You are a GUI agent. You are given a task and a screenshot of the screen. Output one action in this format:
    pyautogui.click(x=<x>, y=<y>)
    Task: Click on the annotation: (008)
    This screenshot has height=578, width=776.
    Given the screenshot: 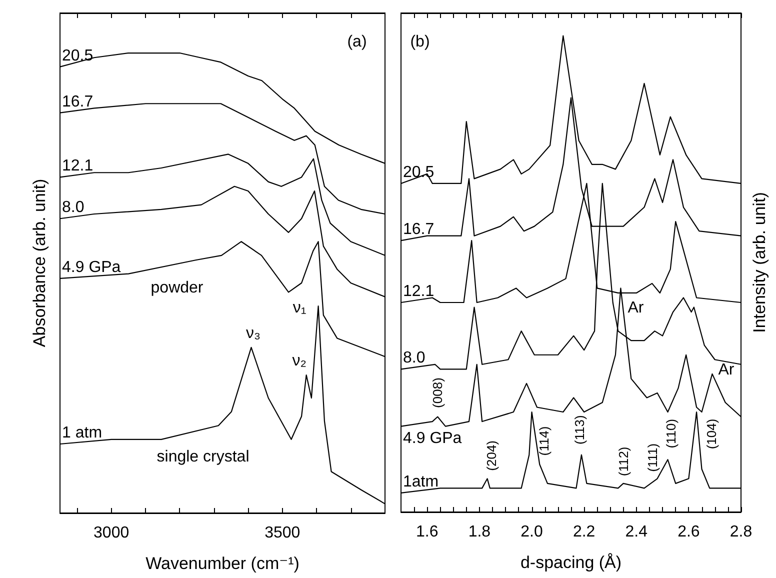 What is the action you would take?
    pyautogui.click(x=438, y=393)
    